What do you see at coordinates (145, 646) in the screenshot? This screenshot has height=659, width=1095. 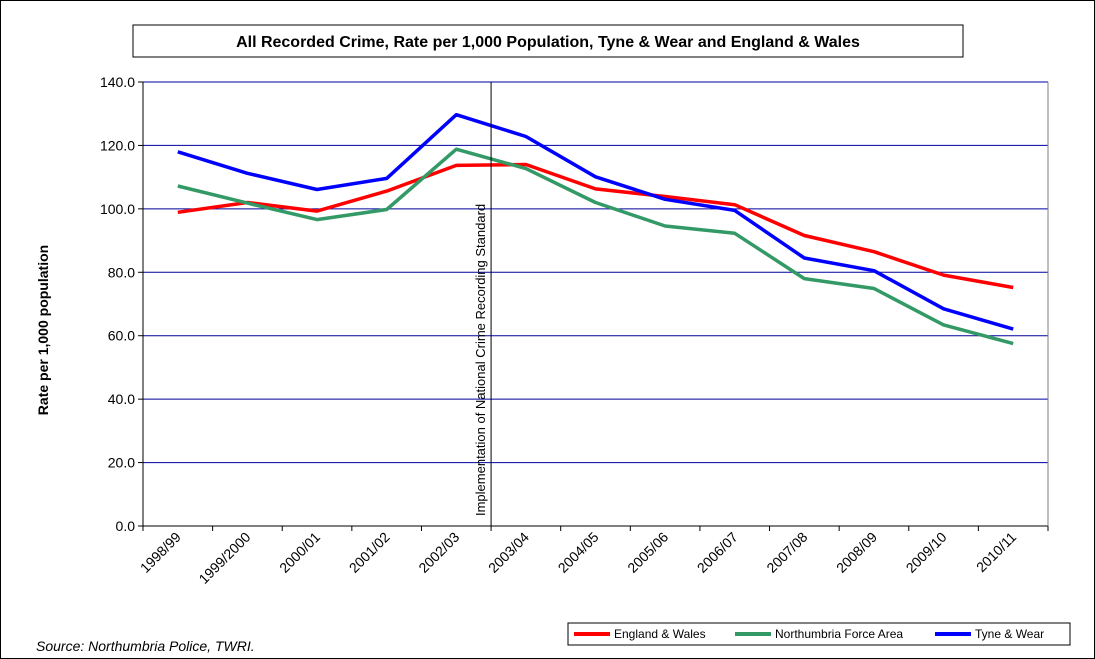 I see `source-note: Source: Northumbria Police, TWRI.` at bounding box center [145, 646].